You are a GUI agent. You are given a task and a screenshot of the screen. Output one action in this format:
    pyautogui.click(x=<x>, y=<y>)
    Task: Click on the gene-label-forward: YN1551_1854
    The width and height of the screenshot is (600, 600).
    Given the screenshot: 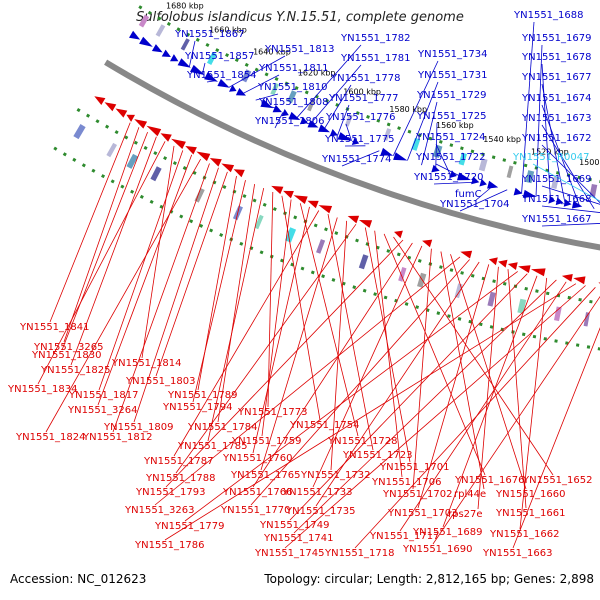 What is the action you would take?
    pyautogui.click(x=221, y=75)
    